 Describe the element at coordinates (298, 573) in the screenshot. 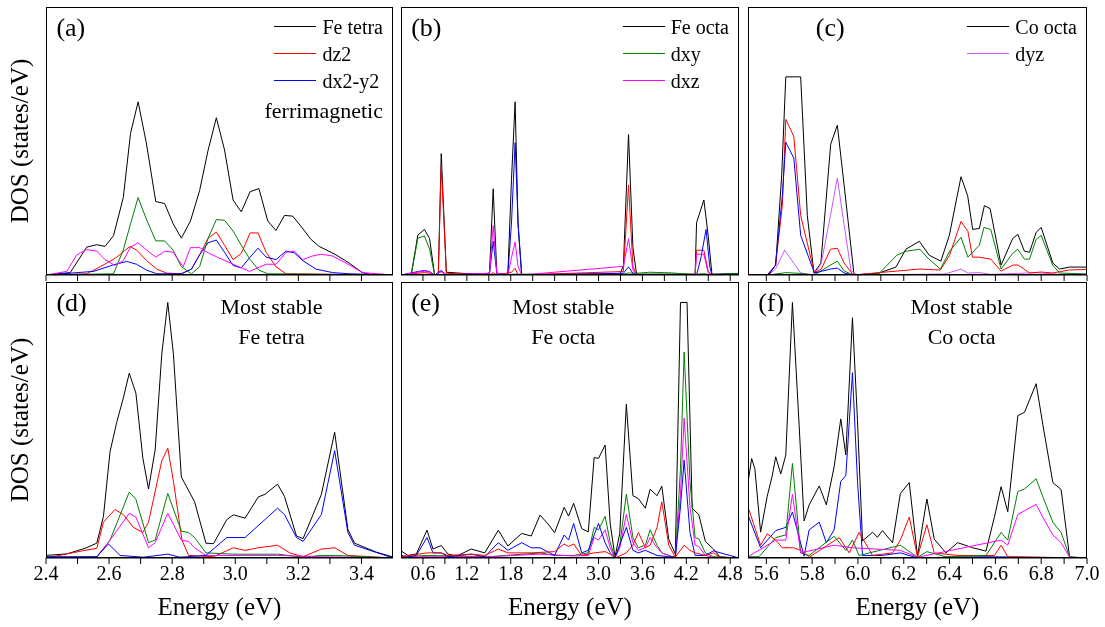

I see `x-tick-label: 3.2` at that location.